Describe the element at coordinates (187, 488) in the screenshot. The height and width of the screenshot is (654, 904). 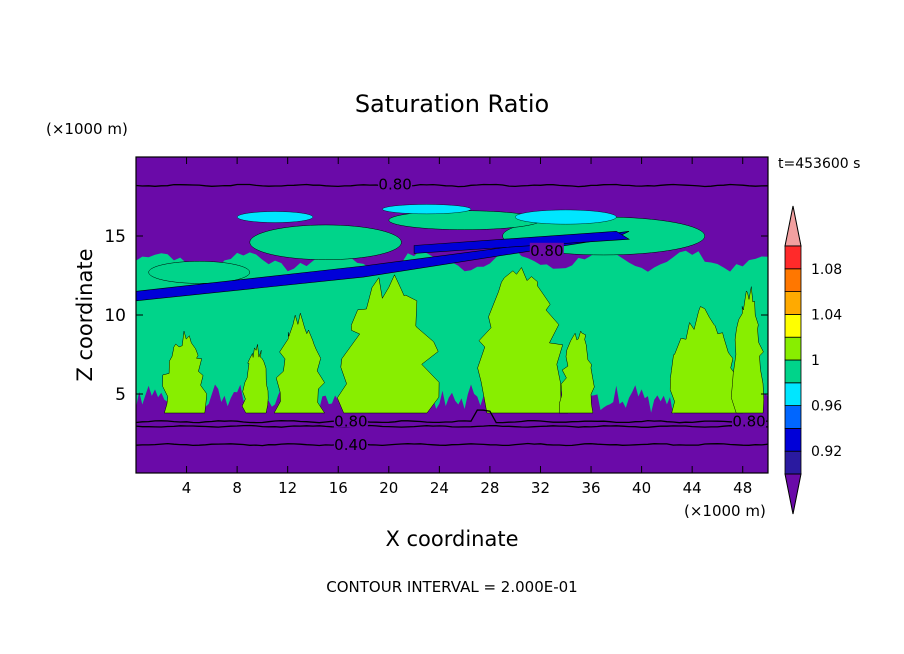
I see `x-tick-label: 4` at that location.